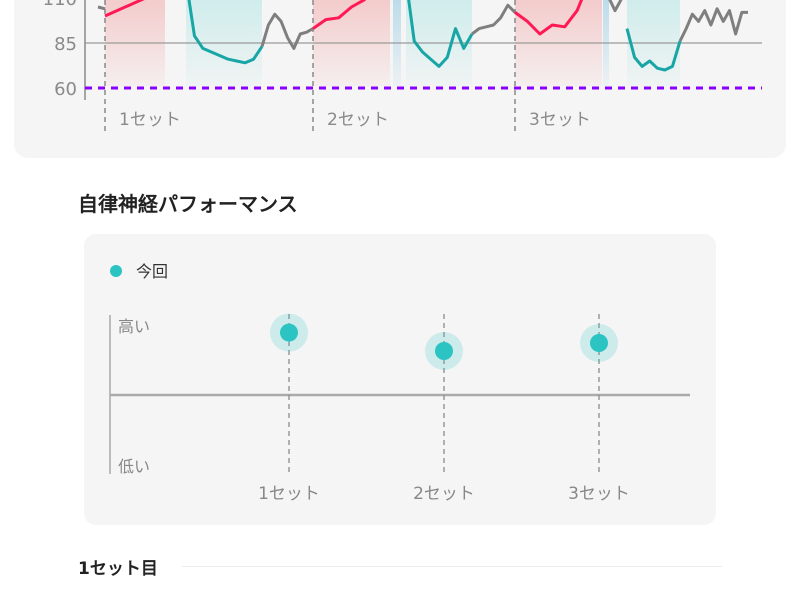 Image resolution: width=800 pixels, height=600 pixels. I want to click on section-title: 自律神経パフォーマンス, so click(188, 204).